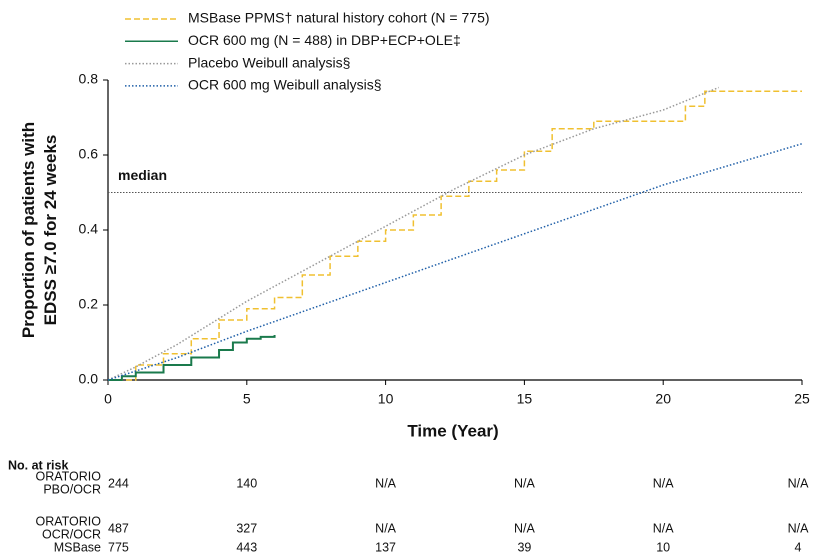 This screenshot has height=556, width=813. What do you see at coordinates (89, 154) in the screenshot?
I see `y-tick-label: 0.6` at bounding box center [89, 154].